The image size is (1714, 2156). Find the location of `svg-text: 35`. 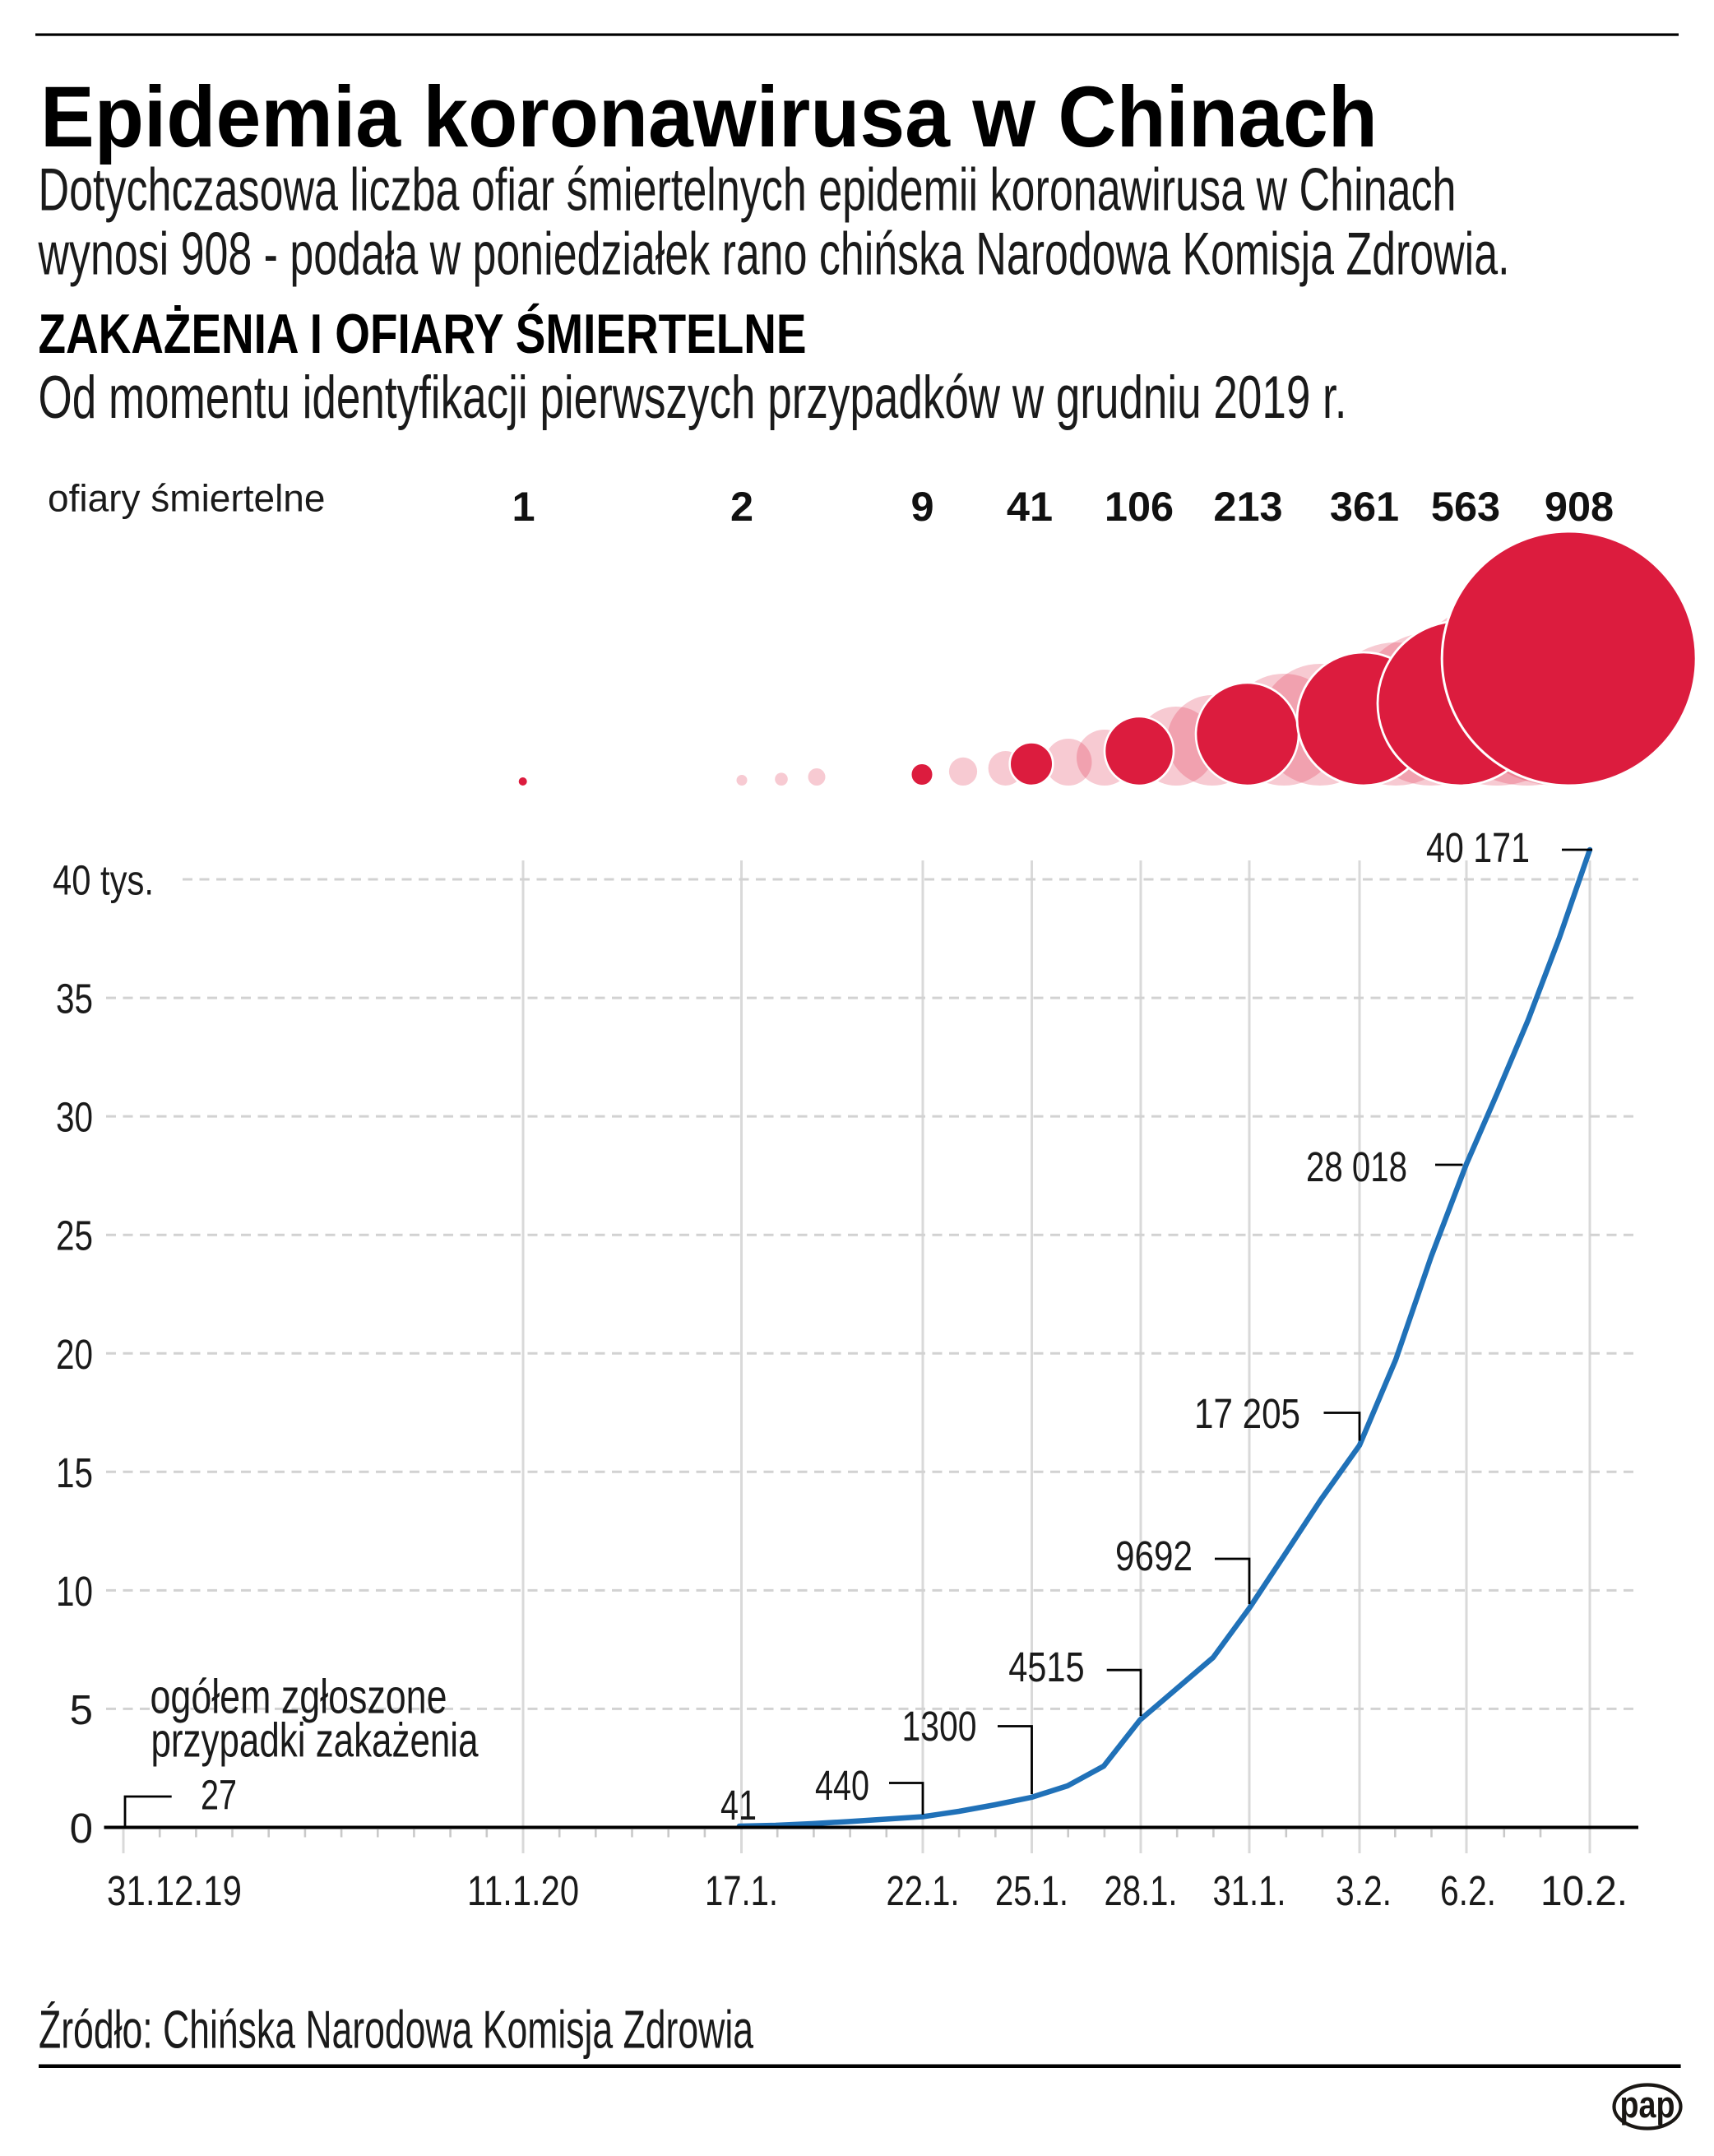

svg-text: 35 is located at coordinates (74, 999).